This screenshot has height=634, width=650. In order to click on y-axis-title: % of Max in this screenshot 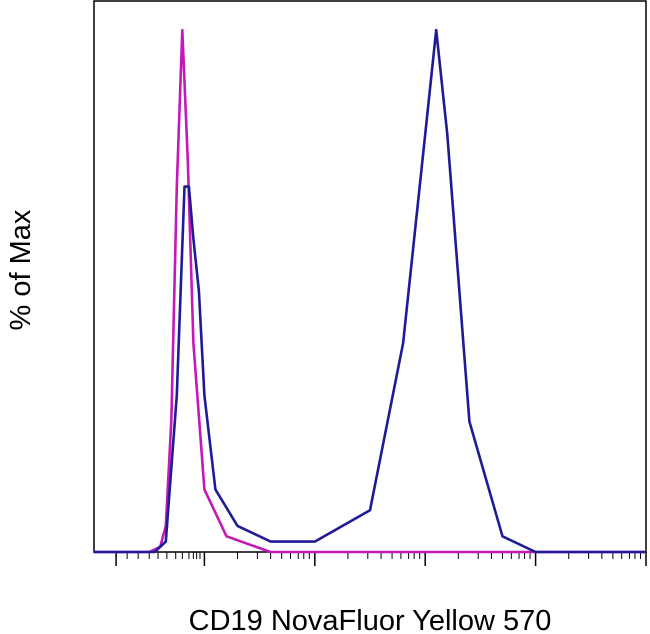, I will do `click(21, 269)`.